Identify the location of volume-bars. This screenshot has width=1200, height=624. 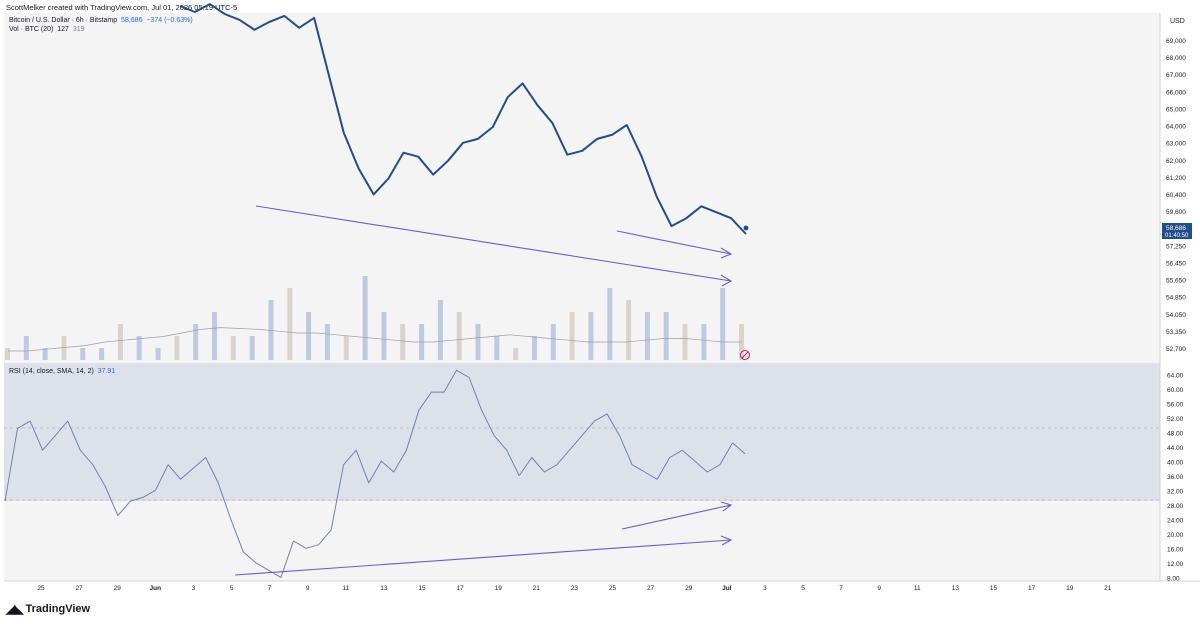
(374, 318).